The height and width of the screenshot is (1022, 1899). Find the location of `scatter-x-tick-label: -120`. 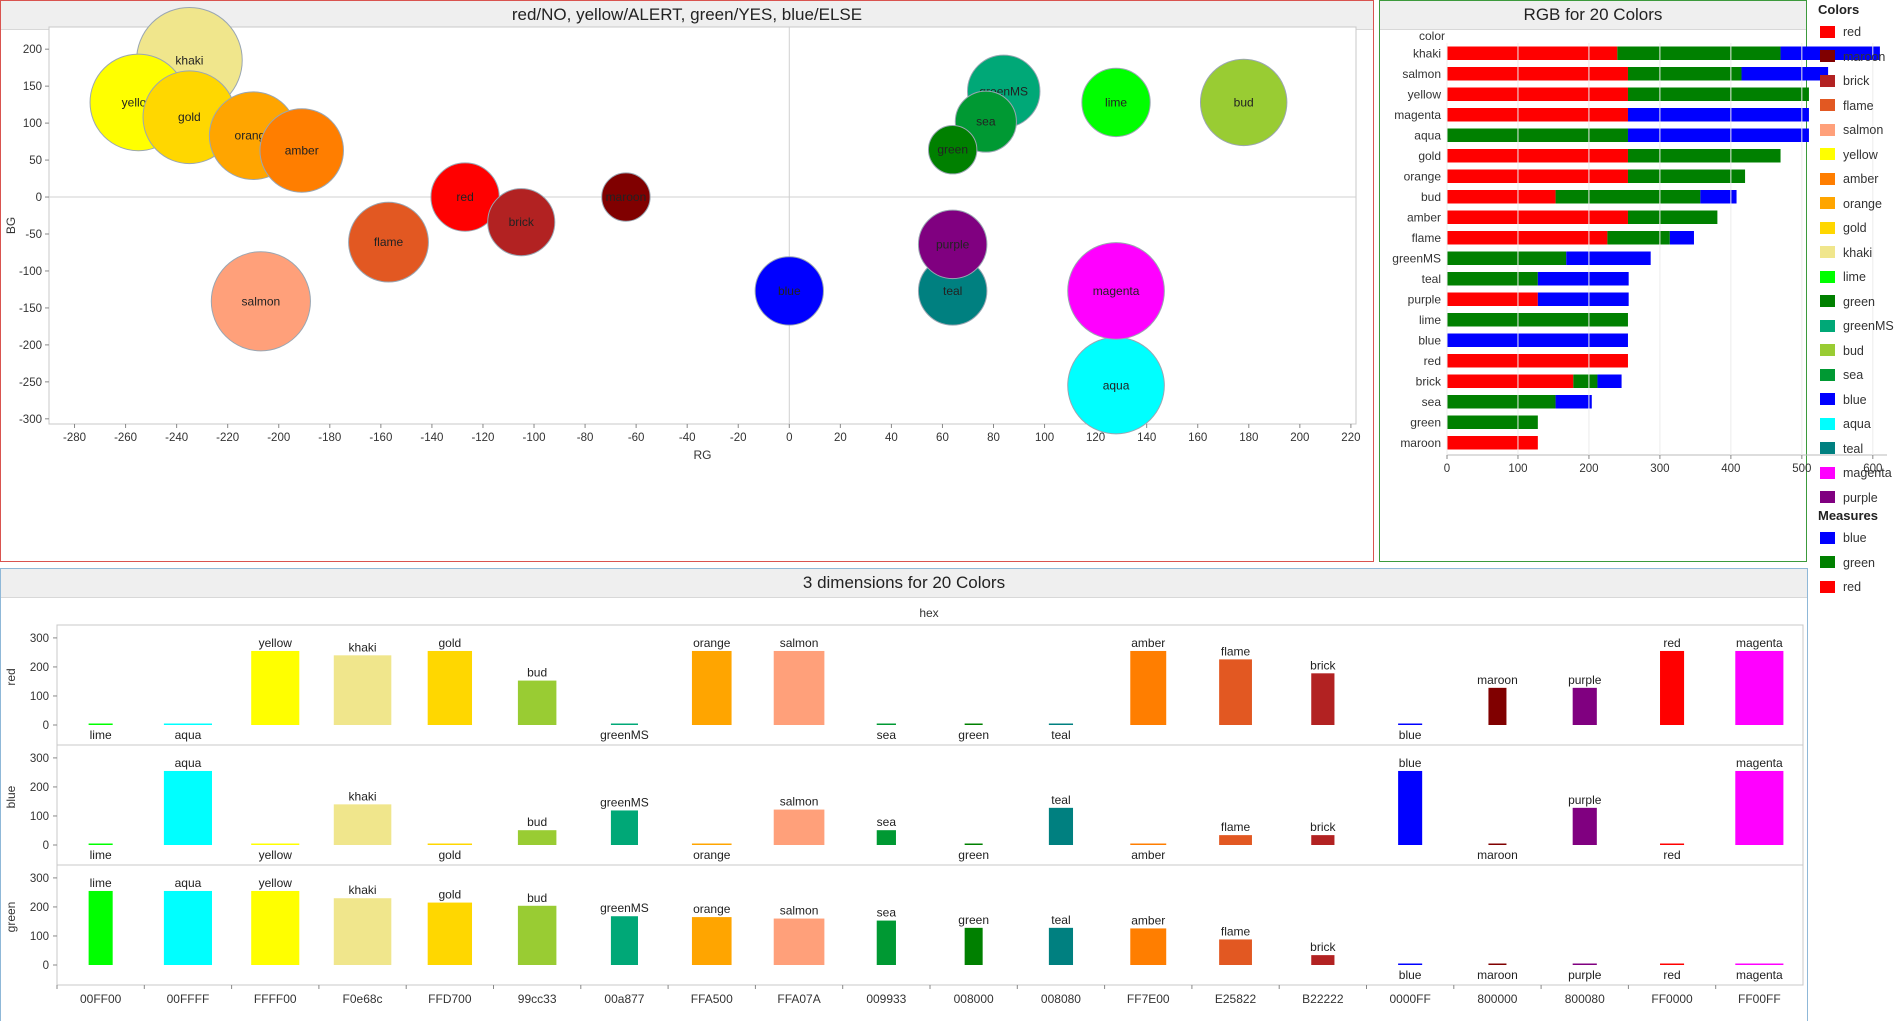

scatter-x-tick-label: -120 is located at coordinates (482, 438).